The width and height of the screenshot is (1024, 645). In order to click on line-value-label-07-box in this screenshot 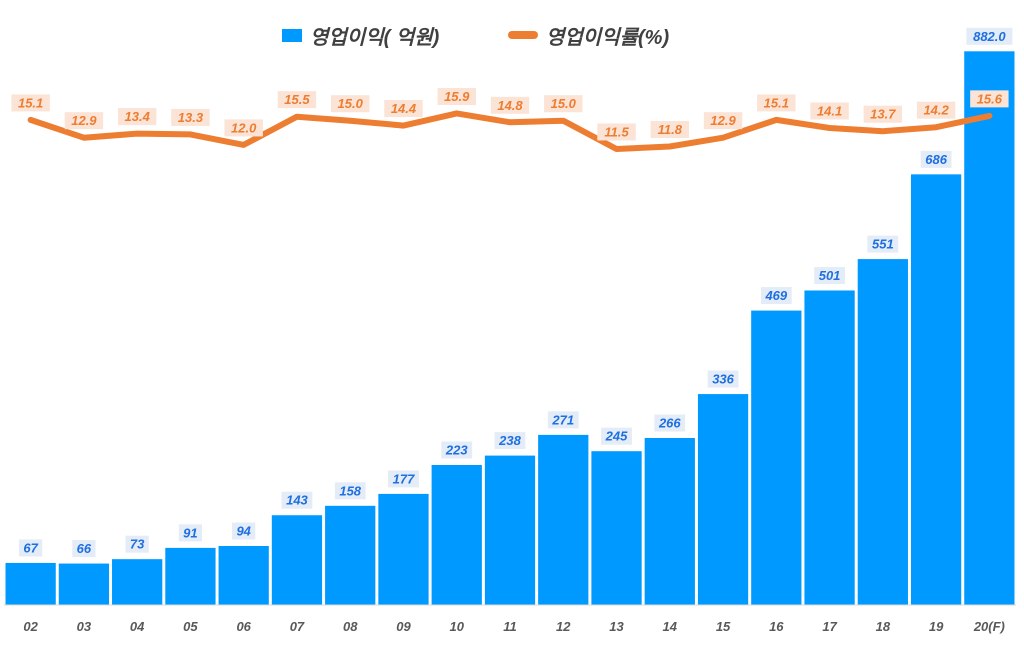, I will do `click(297, 100)`.